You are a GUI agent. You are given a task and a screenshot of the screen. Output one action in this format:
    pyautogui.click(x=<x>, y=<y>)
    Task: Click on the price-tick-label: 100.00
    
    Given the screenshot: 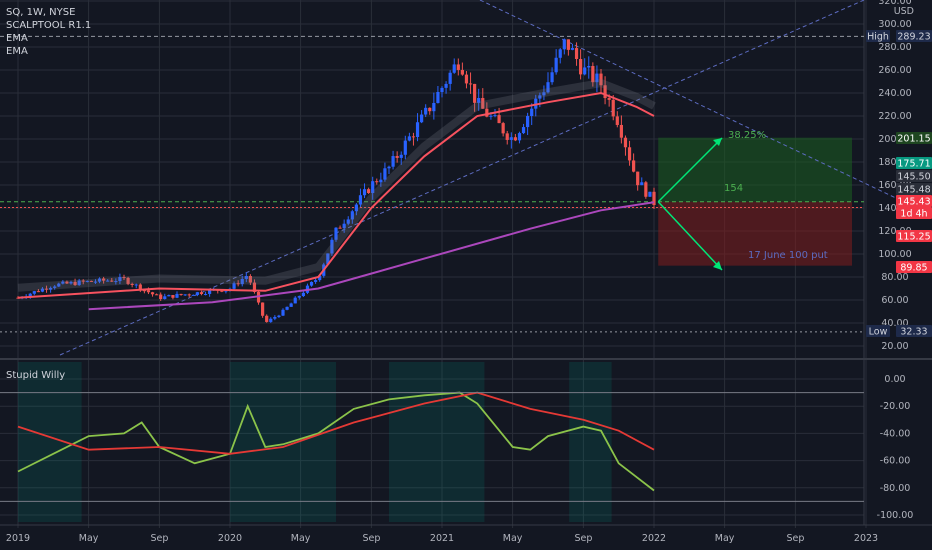 What is the action you would take?
    pyautogui.click(x=894, y=254)
    